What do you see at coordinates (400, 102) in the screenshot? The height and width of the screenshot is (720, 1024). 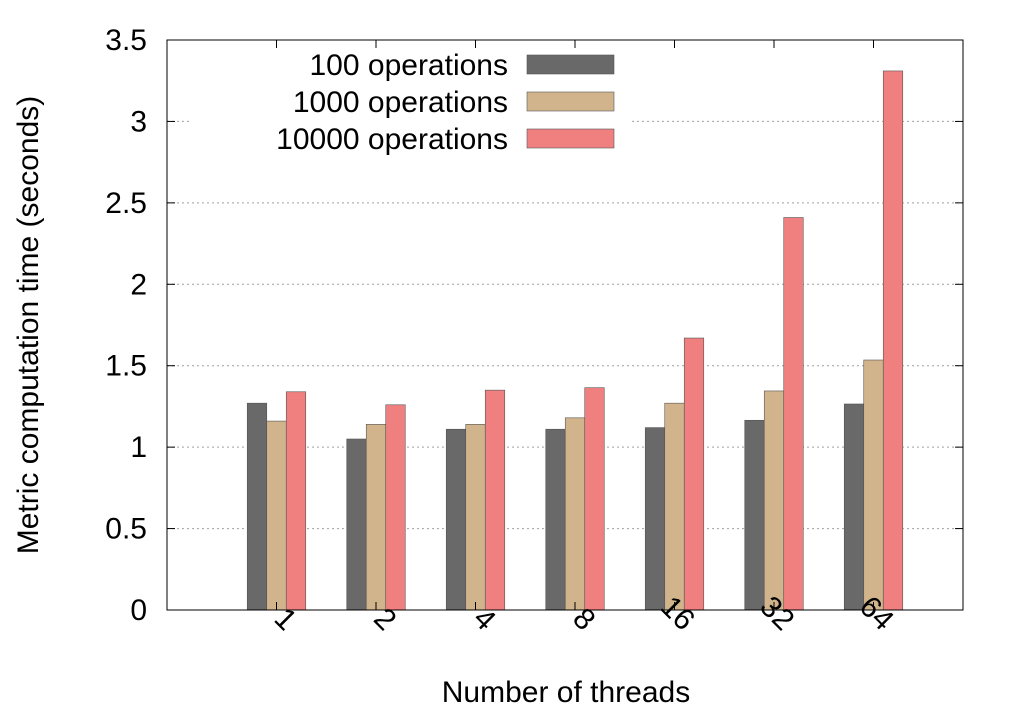 I see `legend-label: 1000 operations` at bounding box center [400, 102].